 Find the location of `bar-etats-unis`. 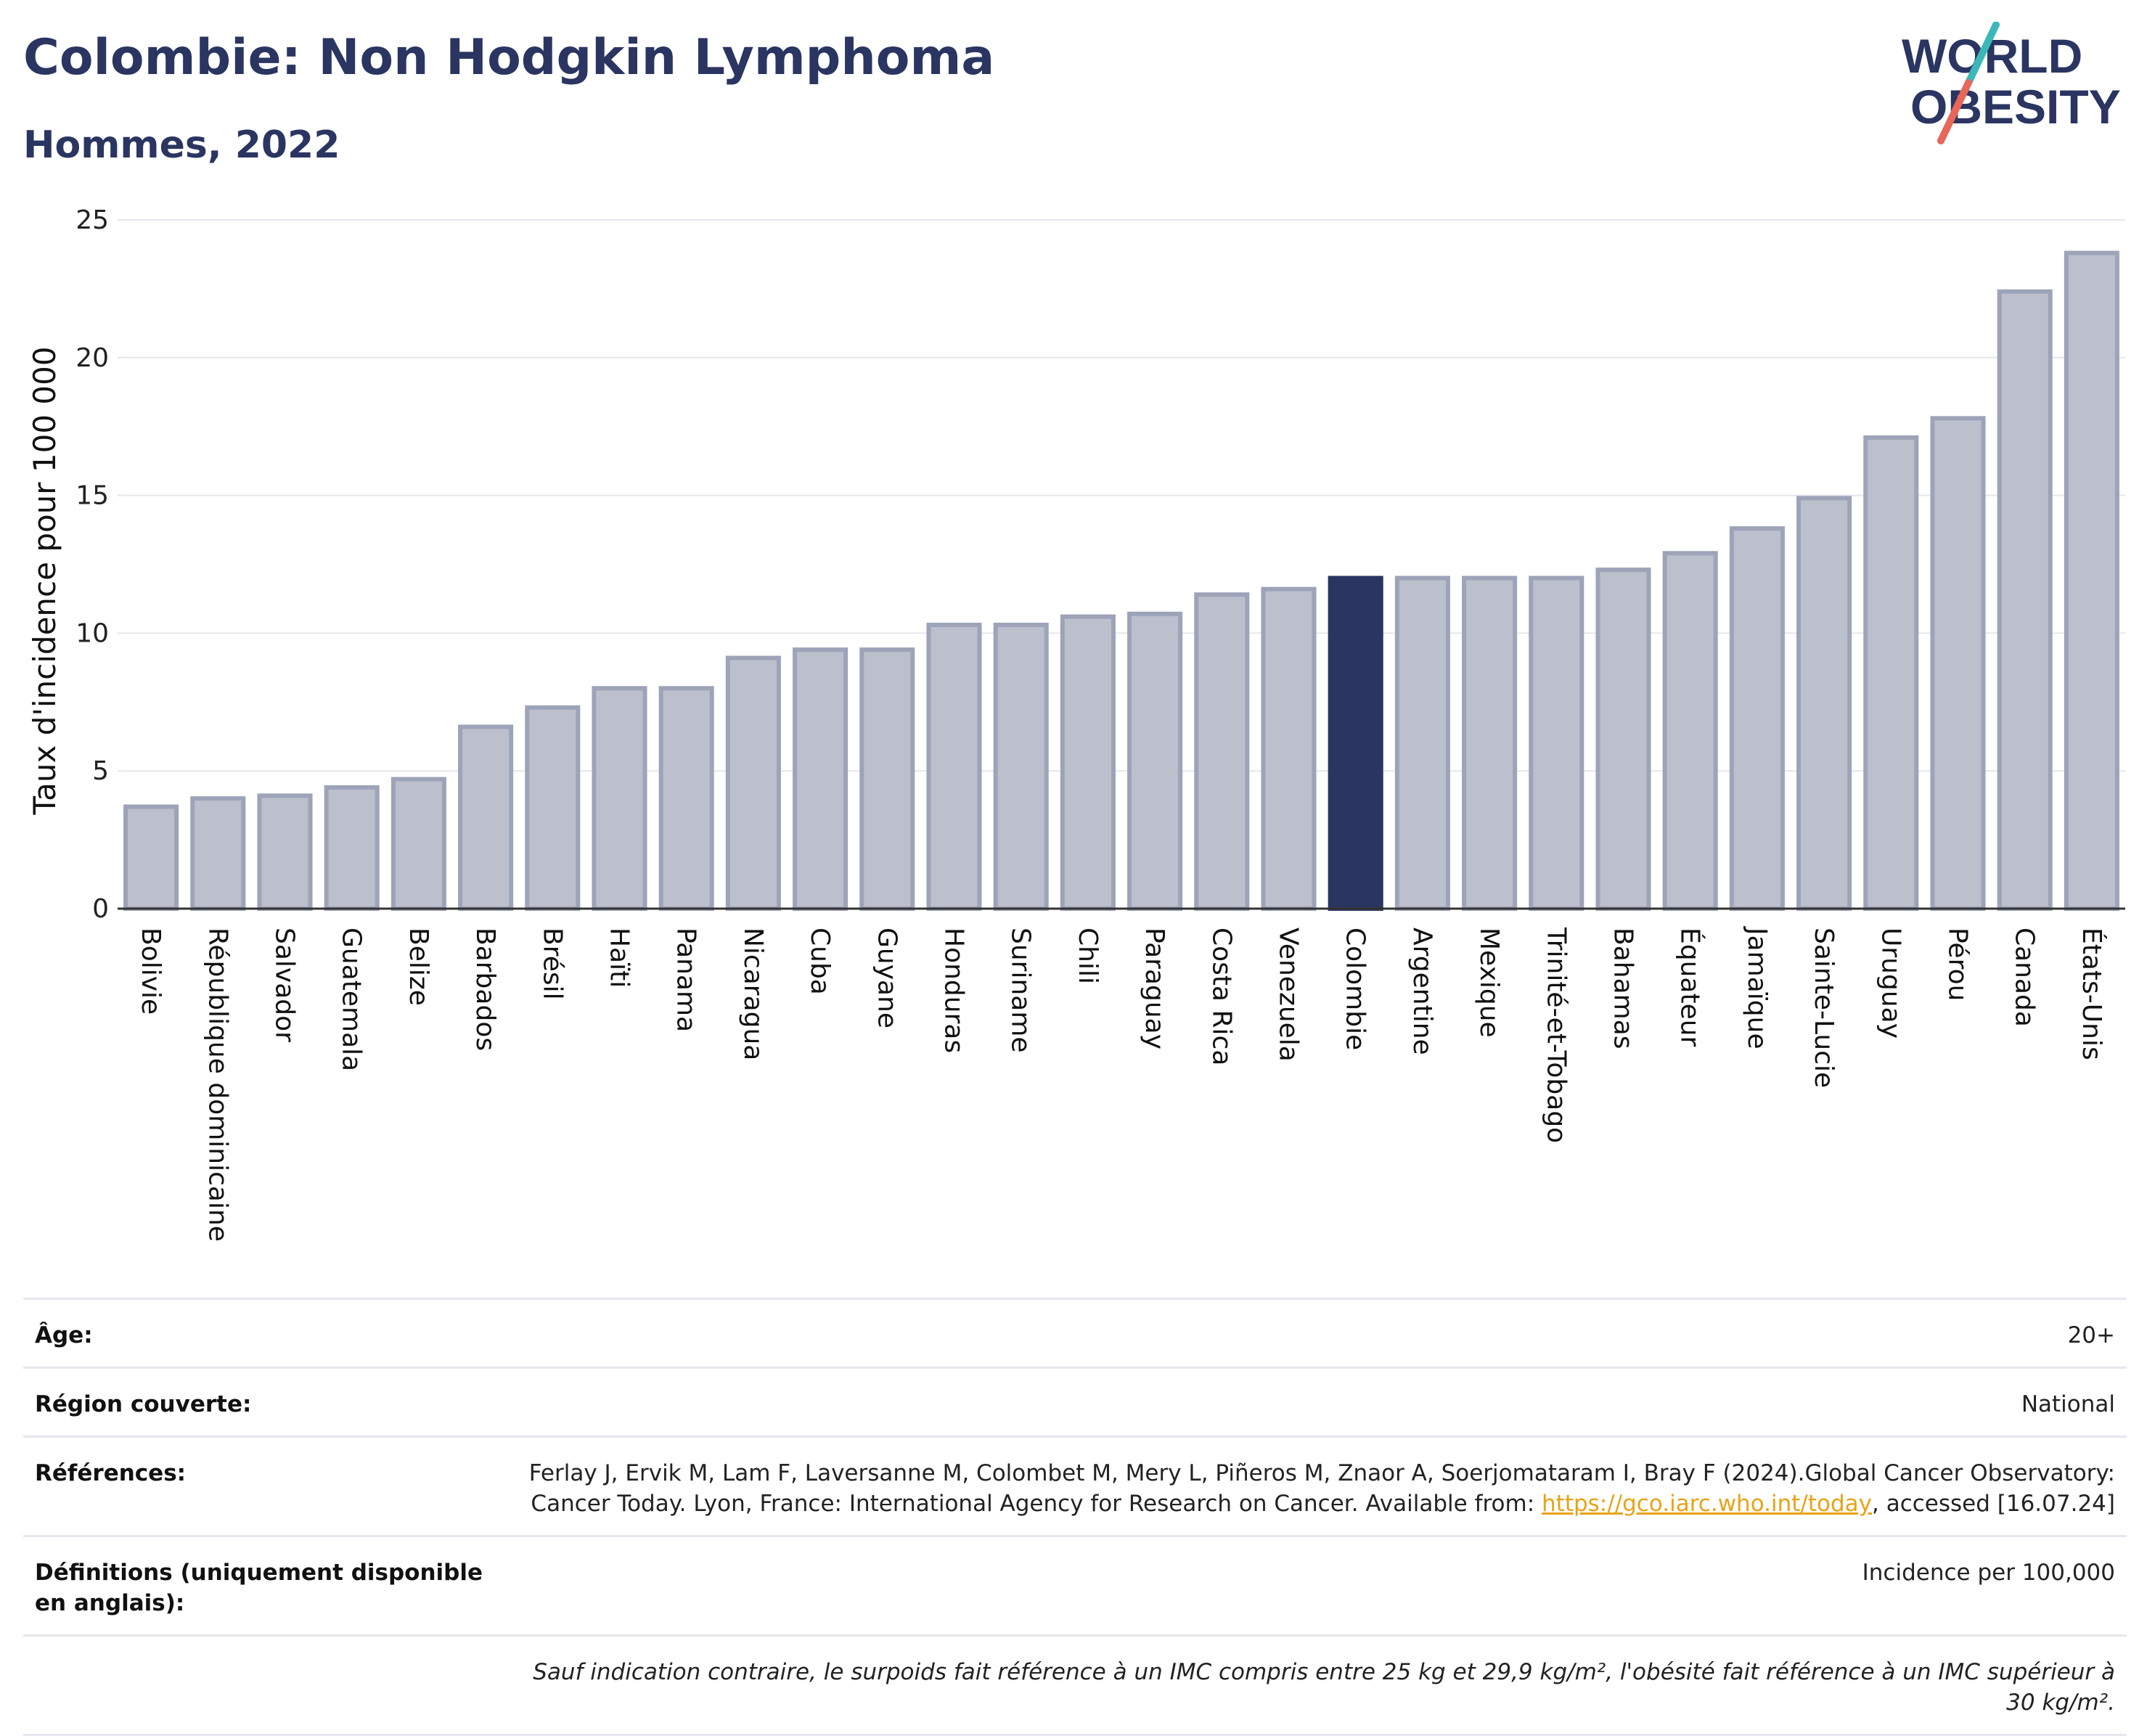

bar-etats-unis is located at coordinates (2091, 580).